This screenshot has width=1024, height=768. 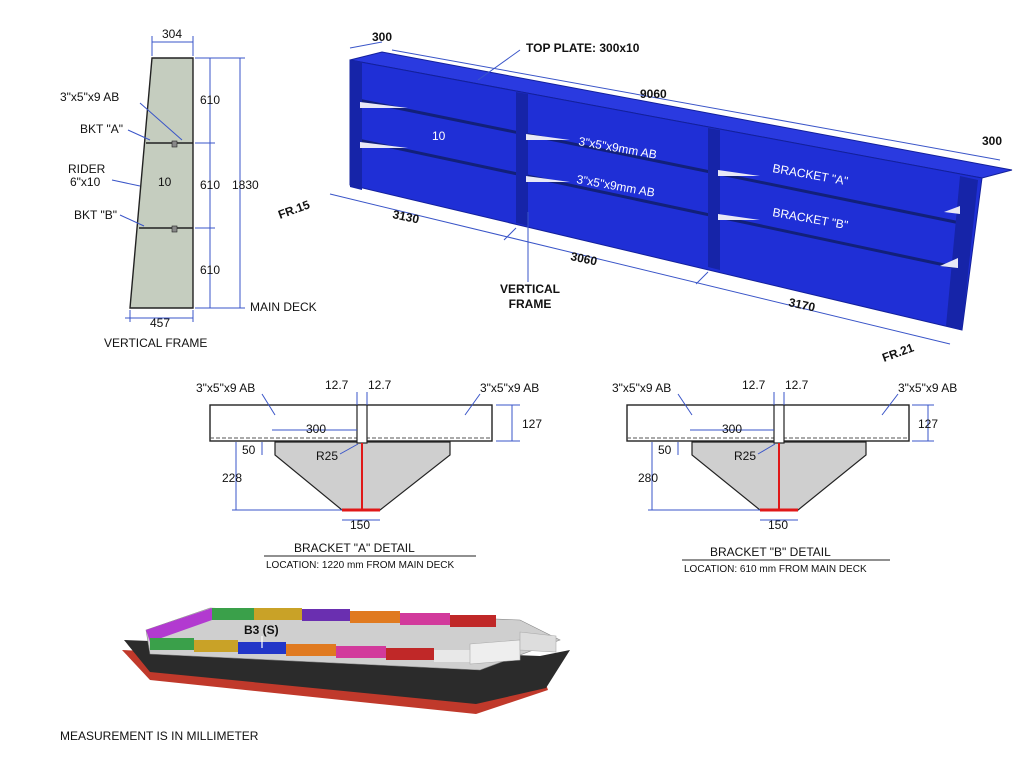 What do you see at coordinates (360, 565) in the screenshot?
I see `bkt-a-location: LOCATION: 1220 mm FROM MAIN DECK` at bounding box center [360, 565].